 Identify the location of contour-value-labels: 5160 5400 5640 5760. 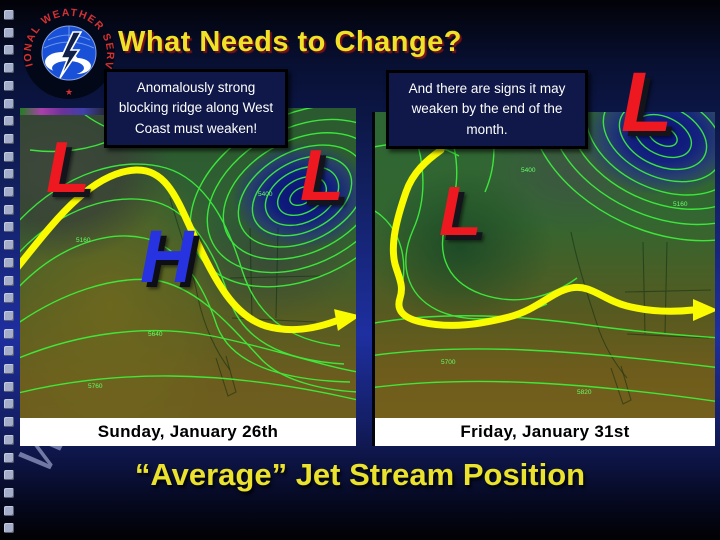
(174, 290).